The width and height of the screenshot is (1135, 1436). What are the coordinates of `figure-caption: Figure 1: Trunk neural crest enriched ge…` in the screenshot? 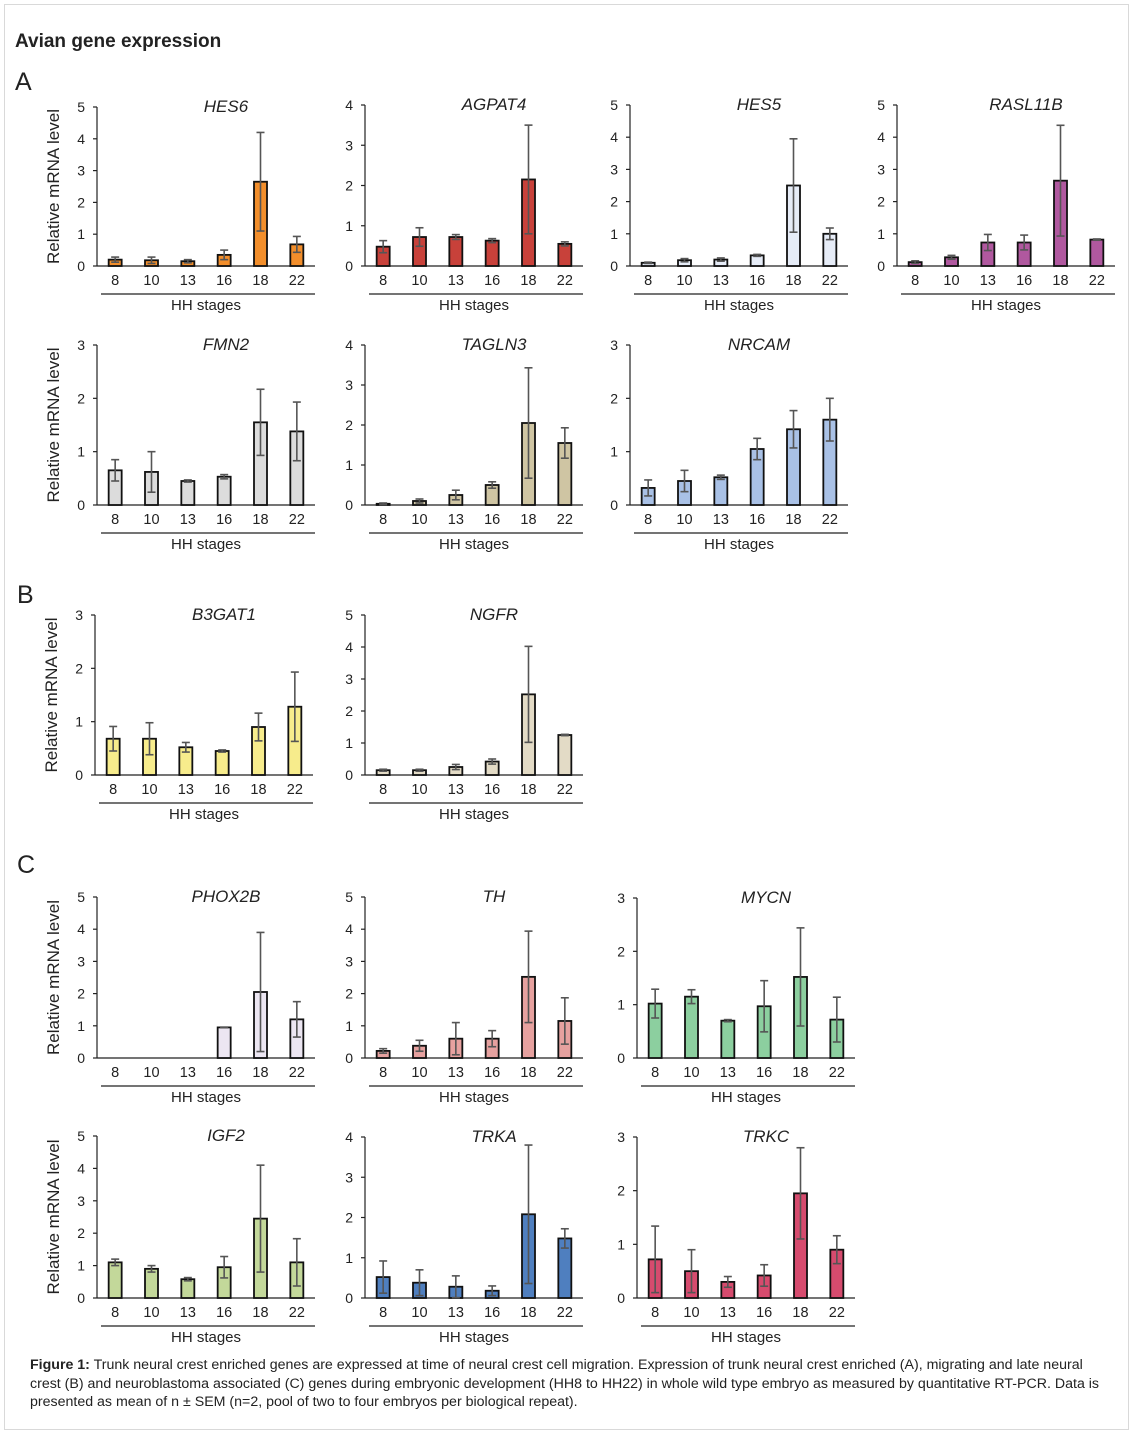 It's located at (572, 1384).